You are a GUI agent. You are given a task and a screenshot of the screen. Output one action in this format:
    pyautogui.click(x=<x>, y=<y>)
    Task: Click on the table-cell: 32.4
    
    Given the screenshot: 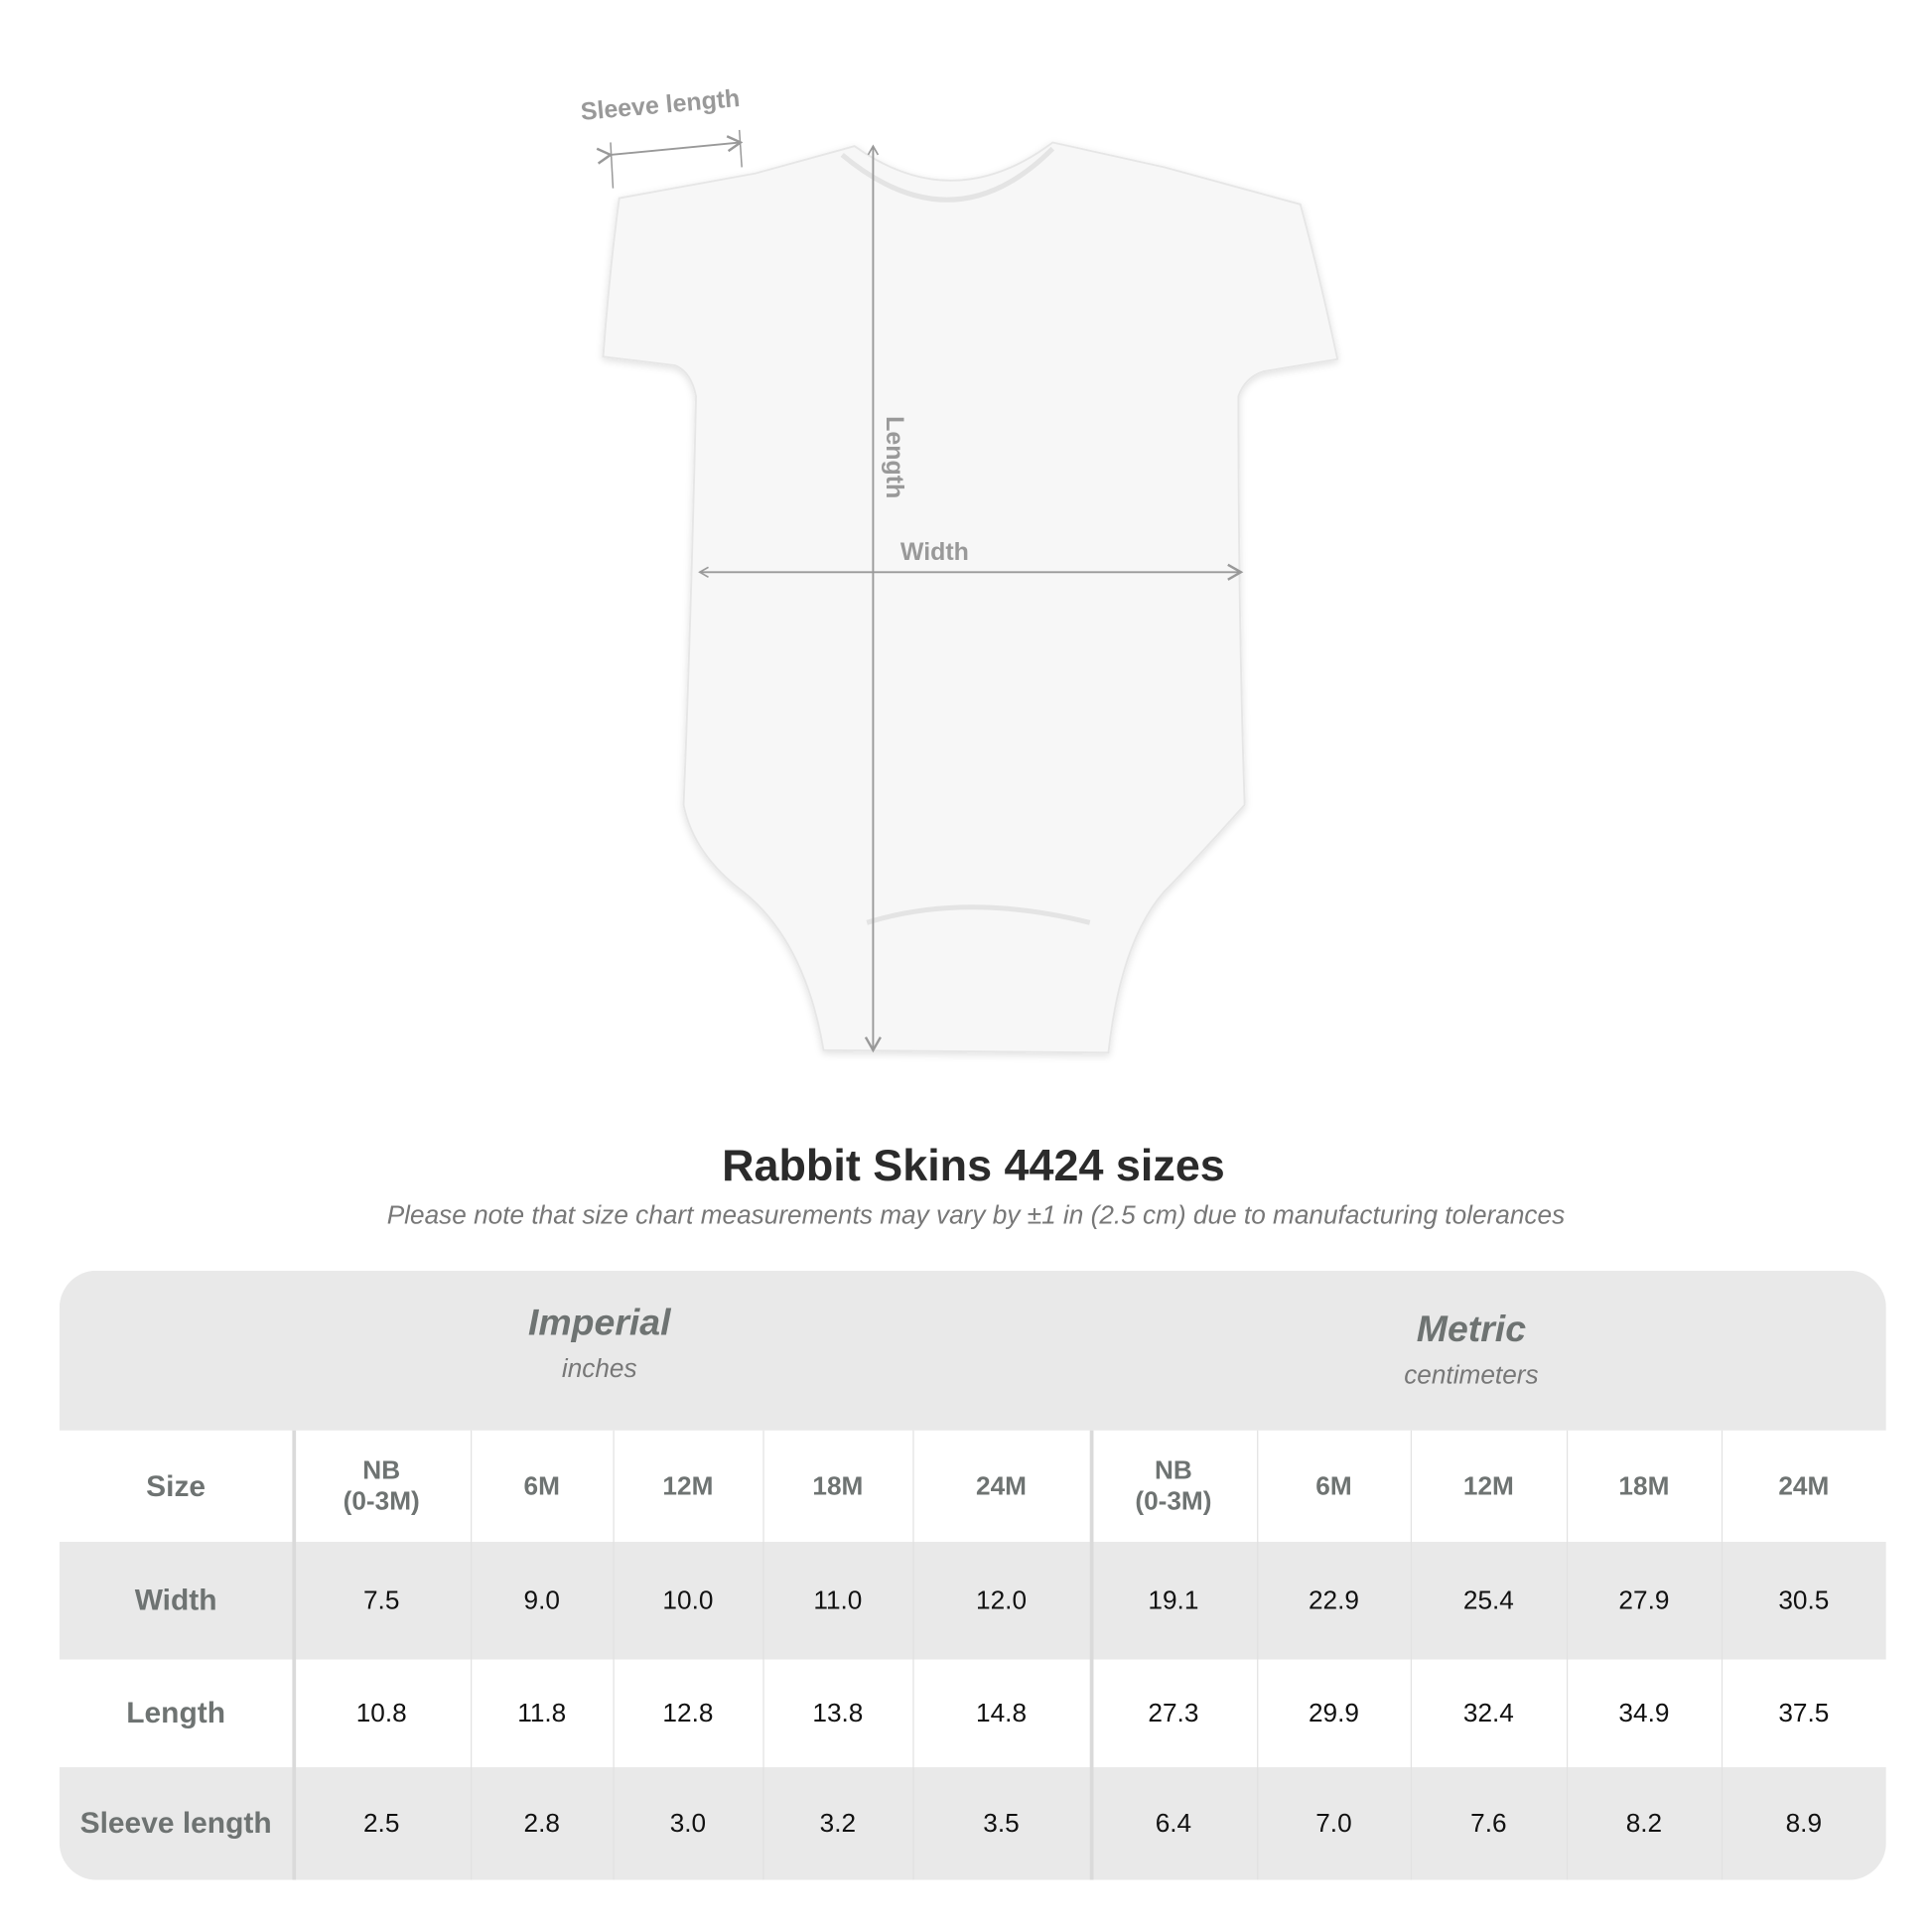 What is the action you would take?
    pyautogui.click(x=1488, y=1713)
    